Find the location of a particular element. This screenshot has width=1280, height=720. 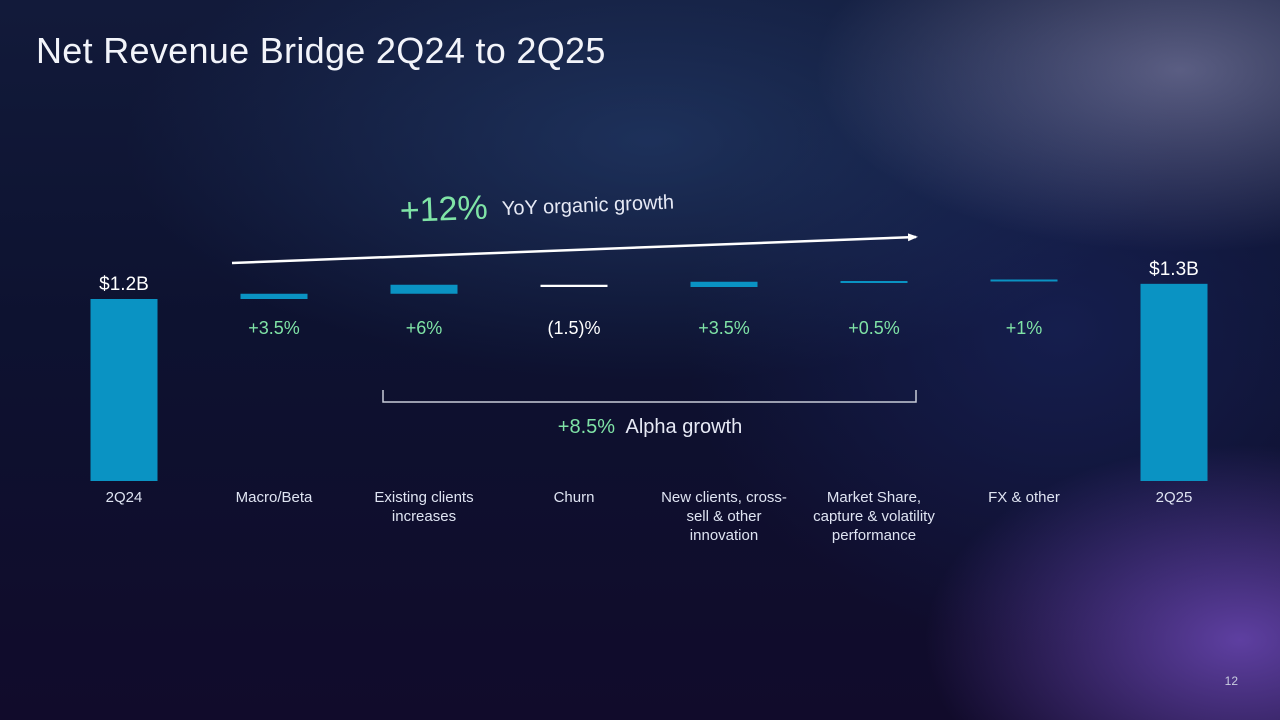

value-label-existing-clients-increases: +6% is located at coordinates (424, 328).